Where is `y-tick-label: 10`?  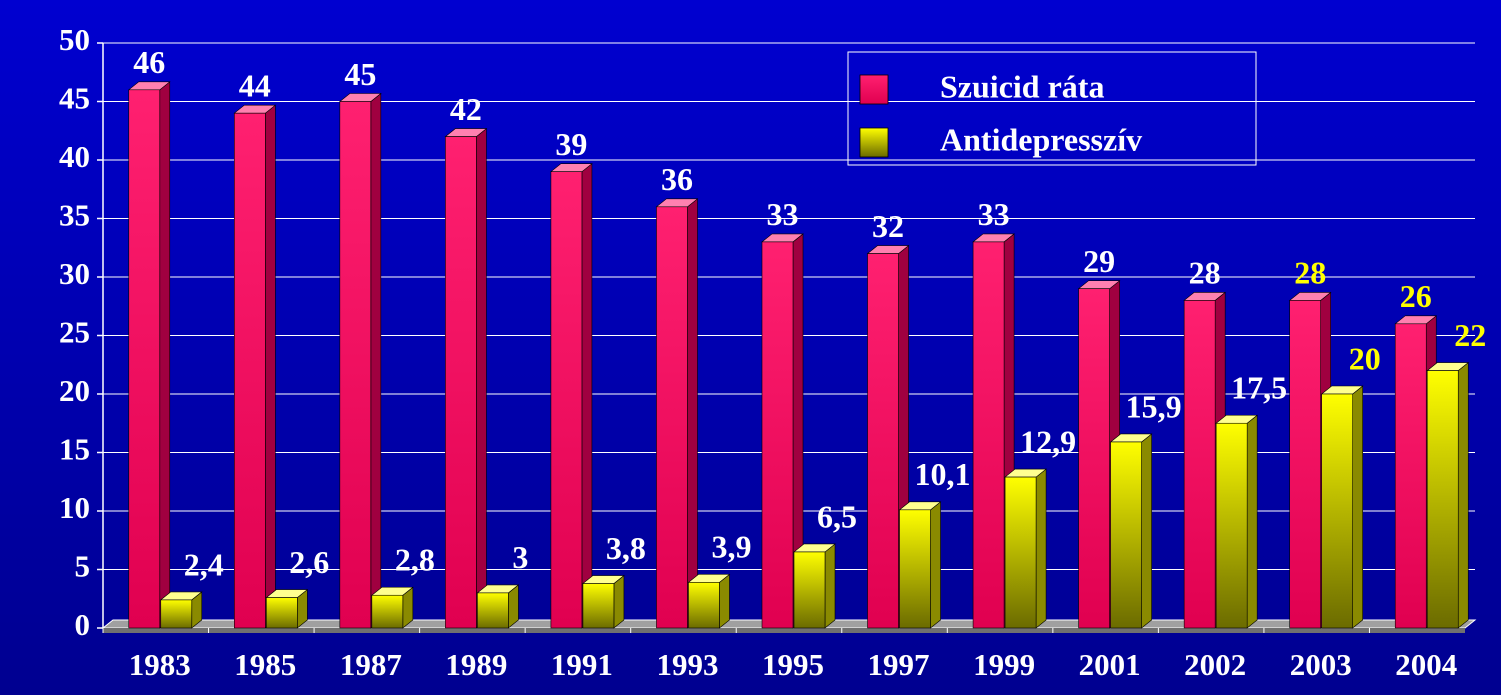
y-tick-label: 10 is located at coordinates (74, 507).